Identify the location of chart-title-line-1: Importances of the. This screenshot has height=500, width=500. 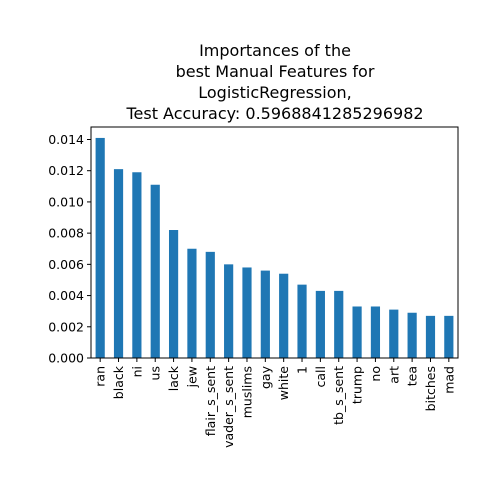
(275, 50).